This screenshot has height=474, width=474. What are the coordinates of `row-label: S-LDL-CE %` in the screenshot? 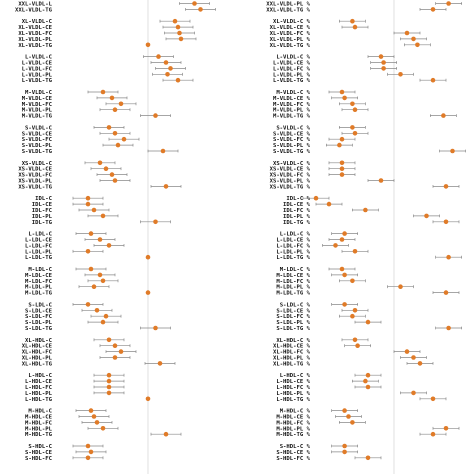 It's located at (293, 311).